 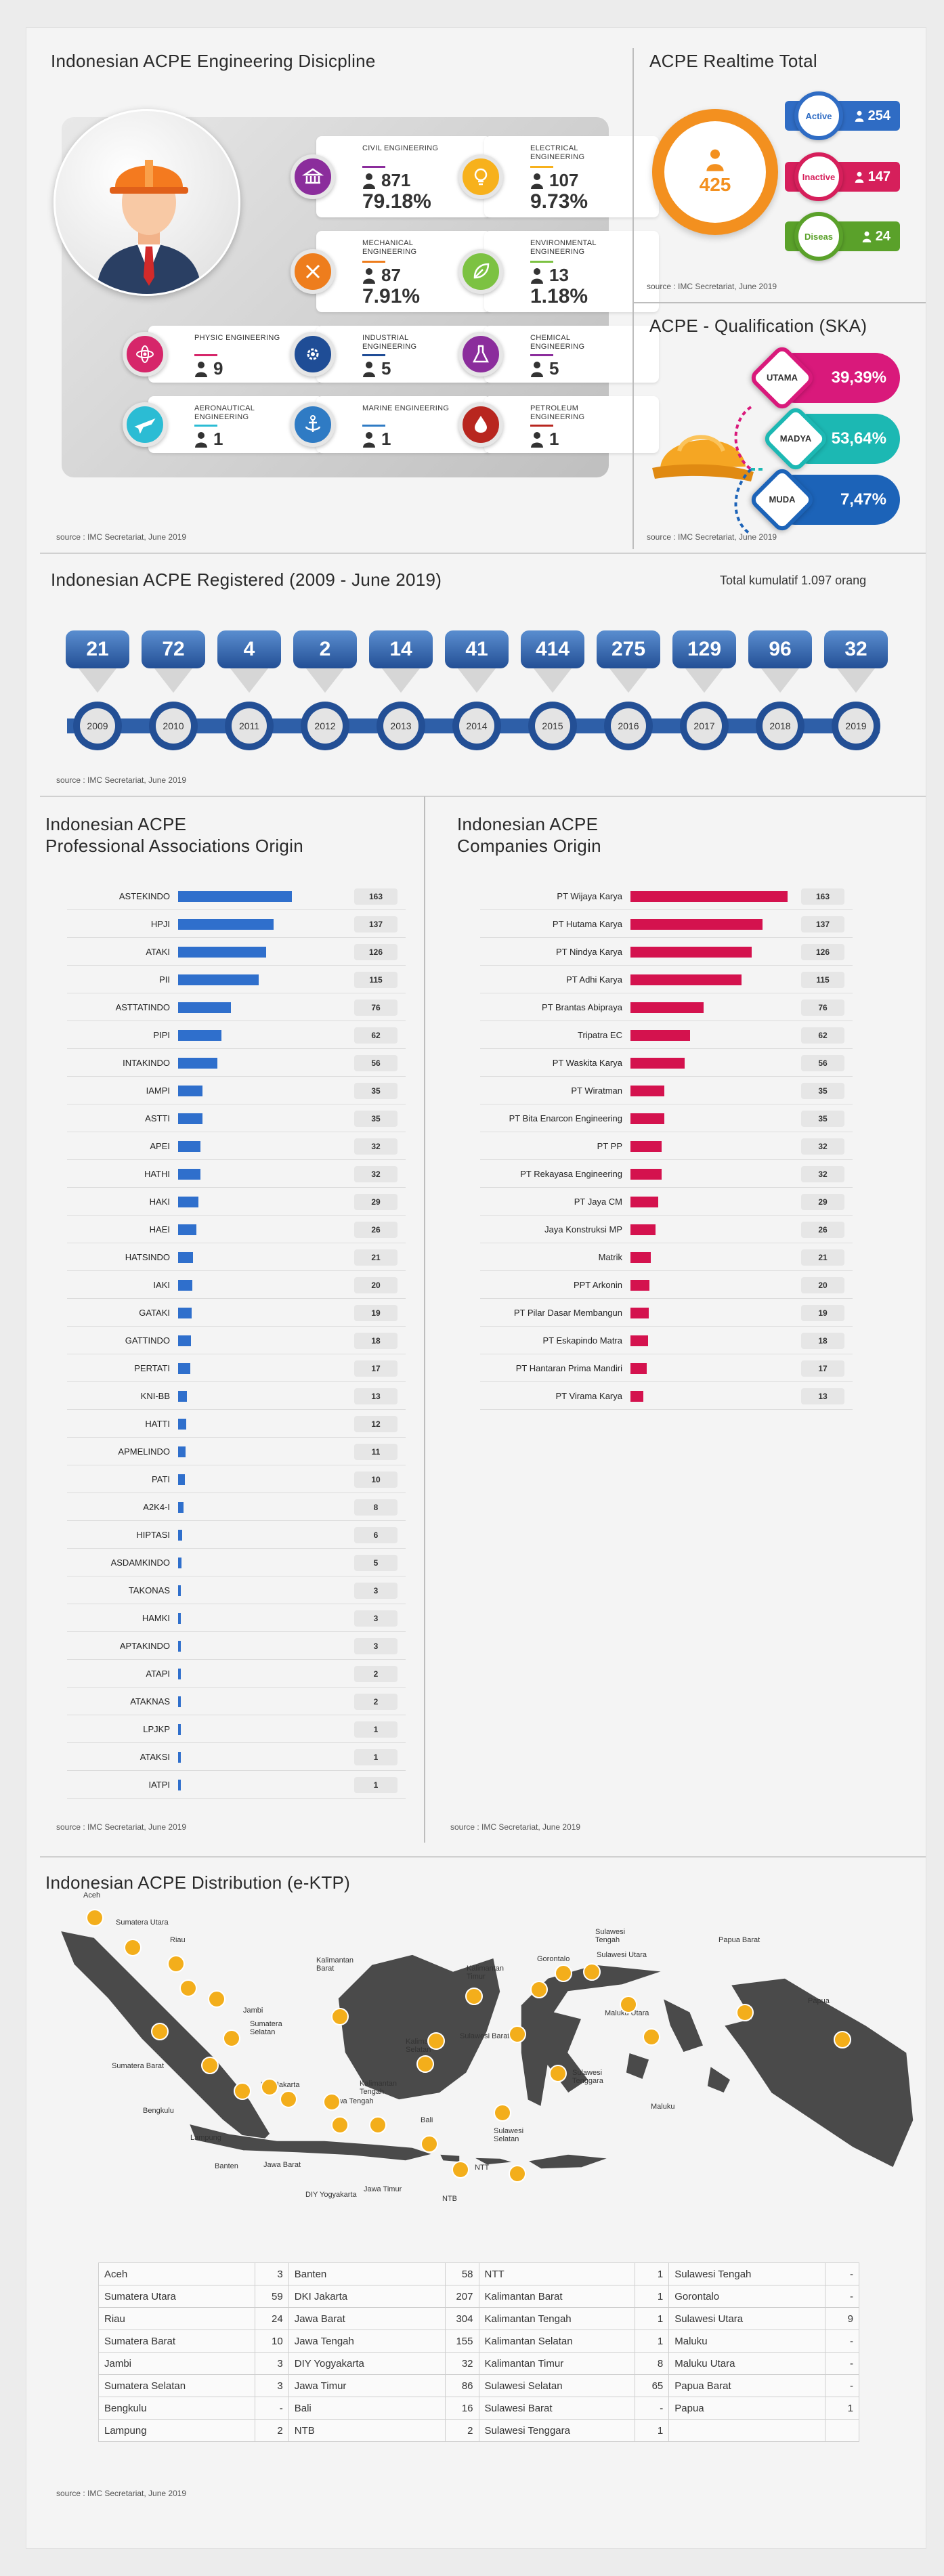 I want to click on bar-row: PT Jaya CM 29, so click(x=666, y=1202).